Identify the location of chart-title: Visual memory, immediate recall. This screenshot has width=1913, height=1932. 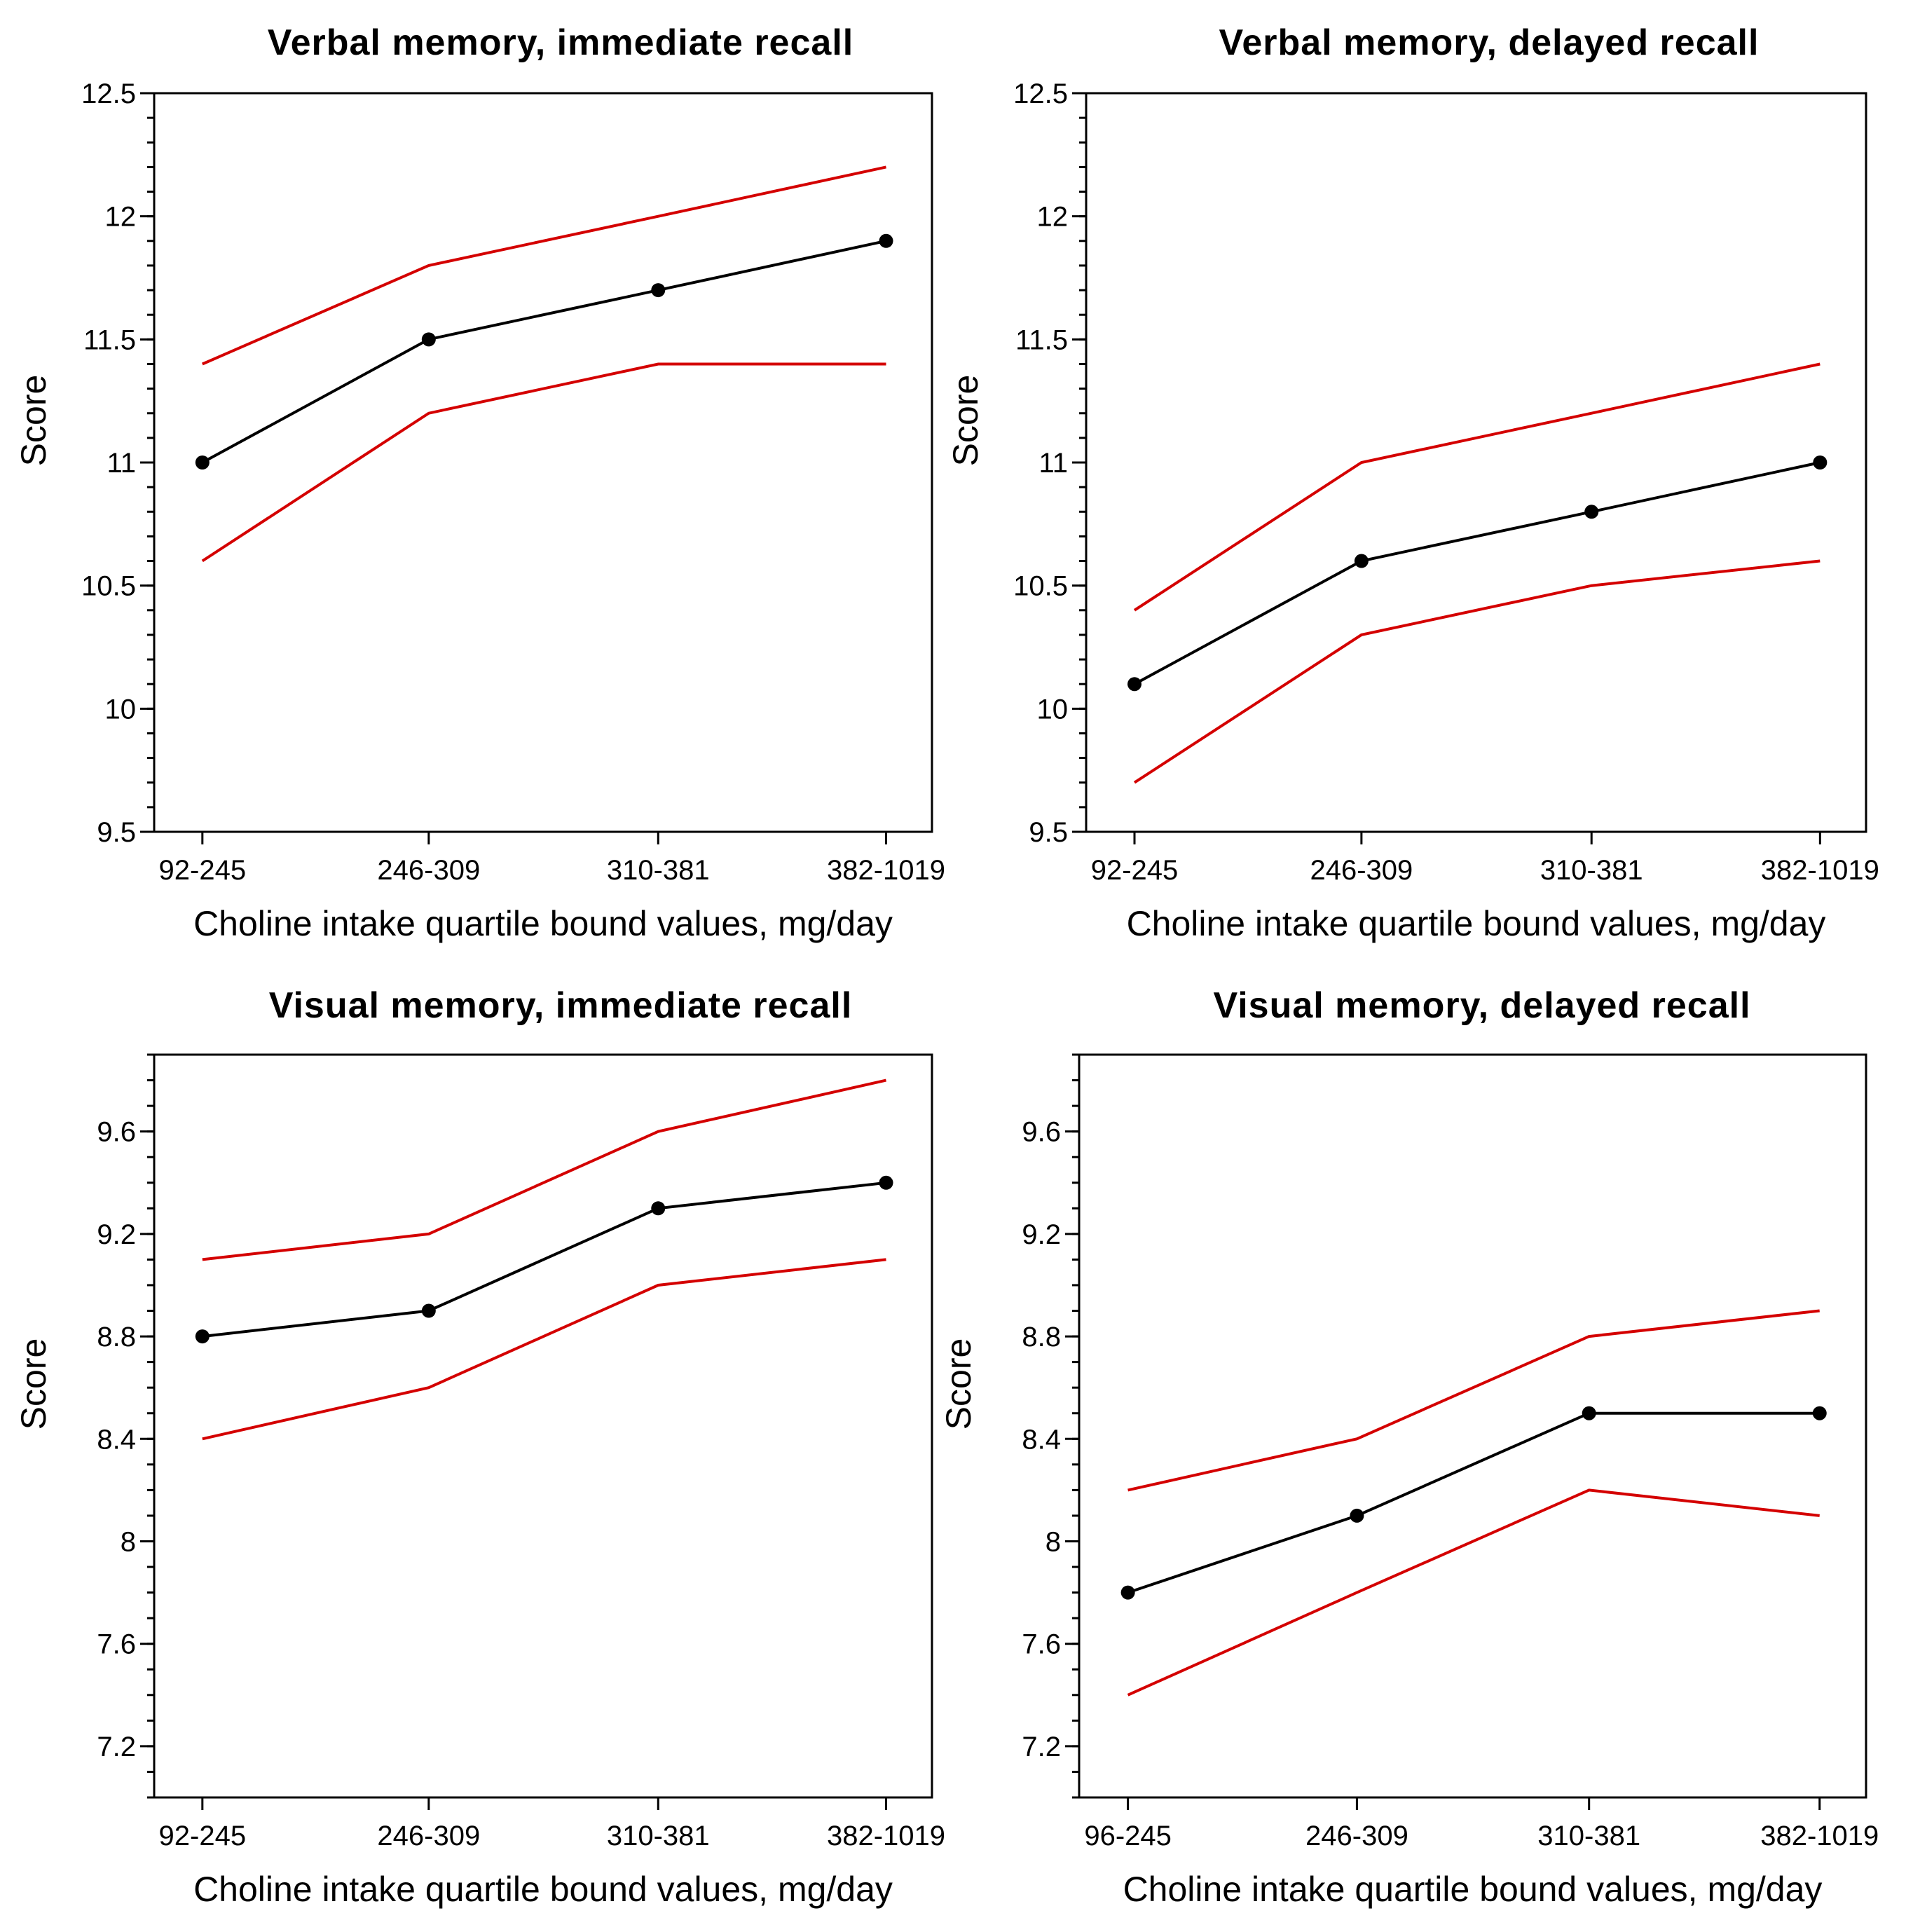
(561, 1005).